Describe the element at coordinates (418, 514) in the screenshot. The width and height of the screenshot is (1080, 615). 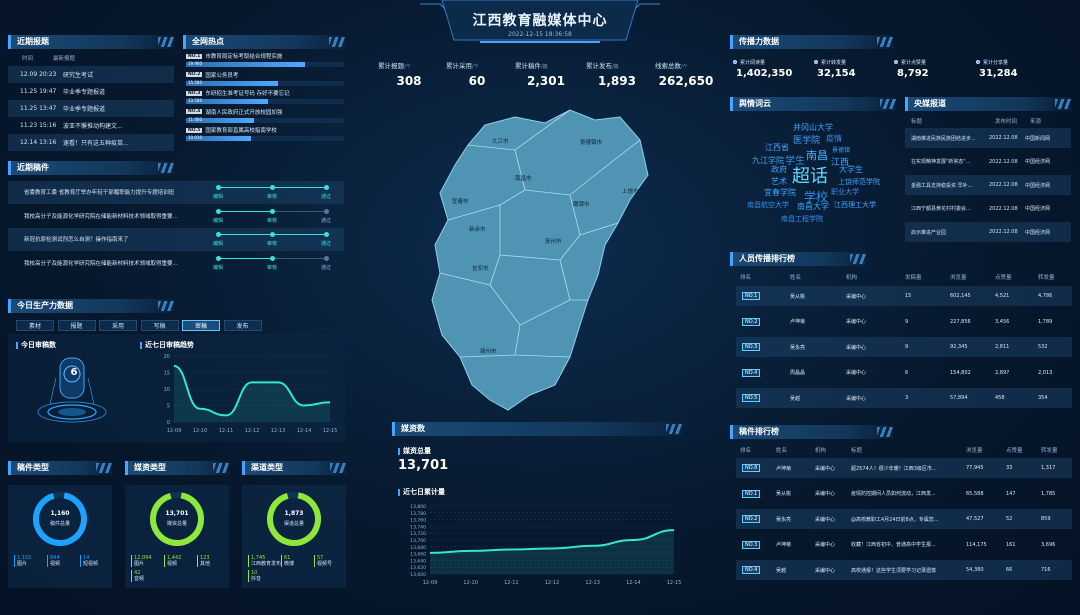
I see `media-y-tick: 13,780` at that location.